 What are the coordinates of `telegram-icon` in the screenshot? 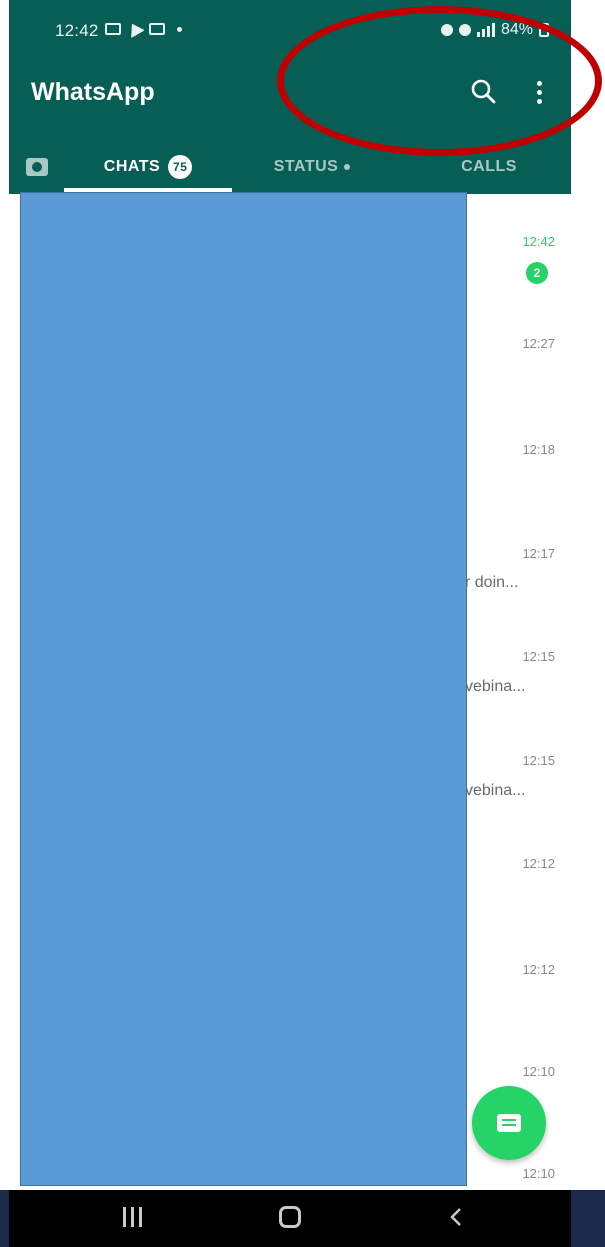 It's located at (135, 29).